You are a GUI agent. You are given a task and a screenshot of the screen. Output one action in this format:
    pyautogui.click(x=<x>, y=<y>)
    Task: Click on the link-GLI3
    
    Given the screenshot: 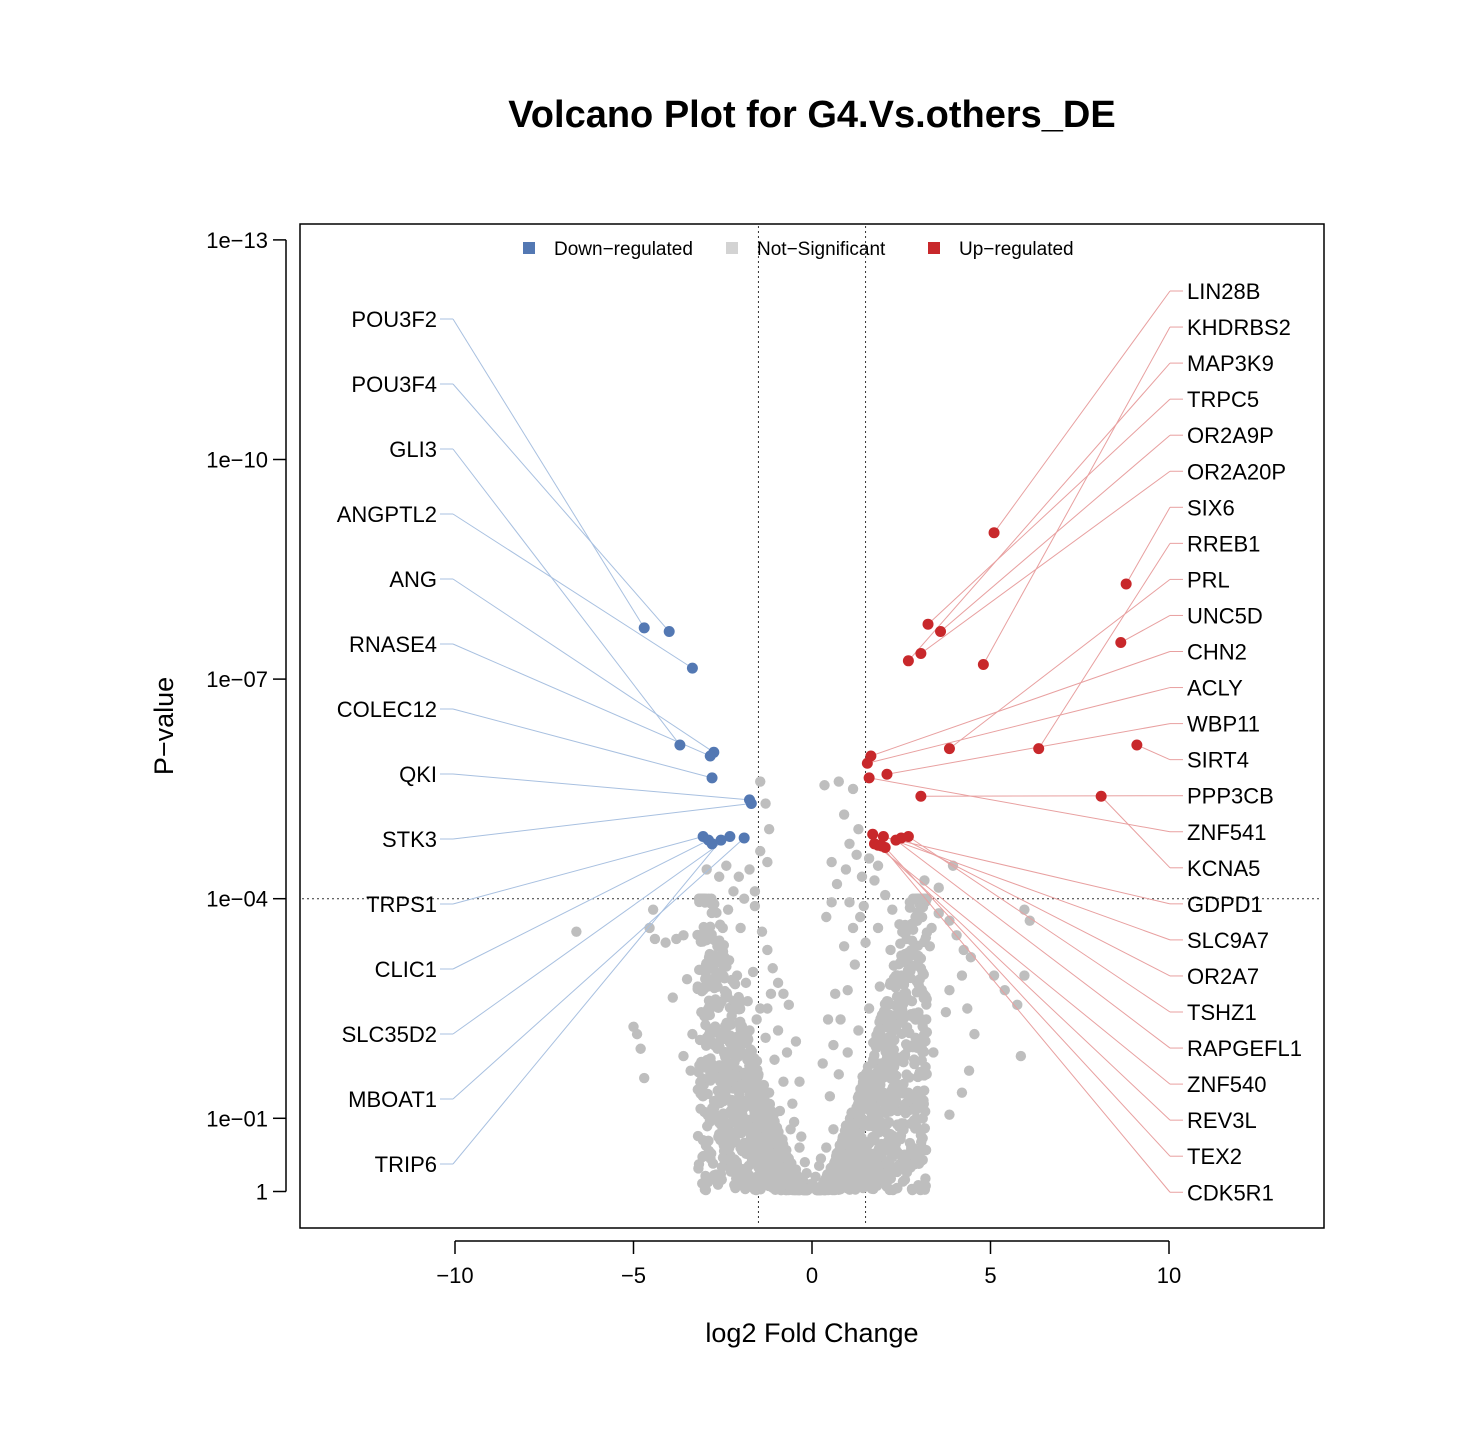 What is the action you would take?
    pyautogui.click(x=566, y=597)
    